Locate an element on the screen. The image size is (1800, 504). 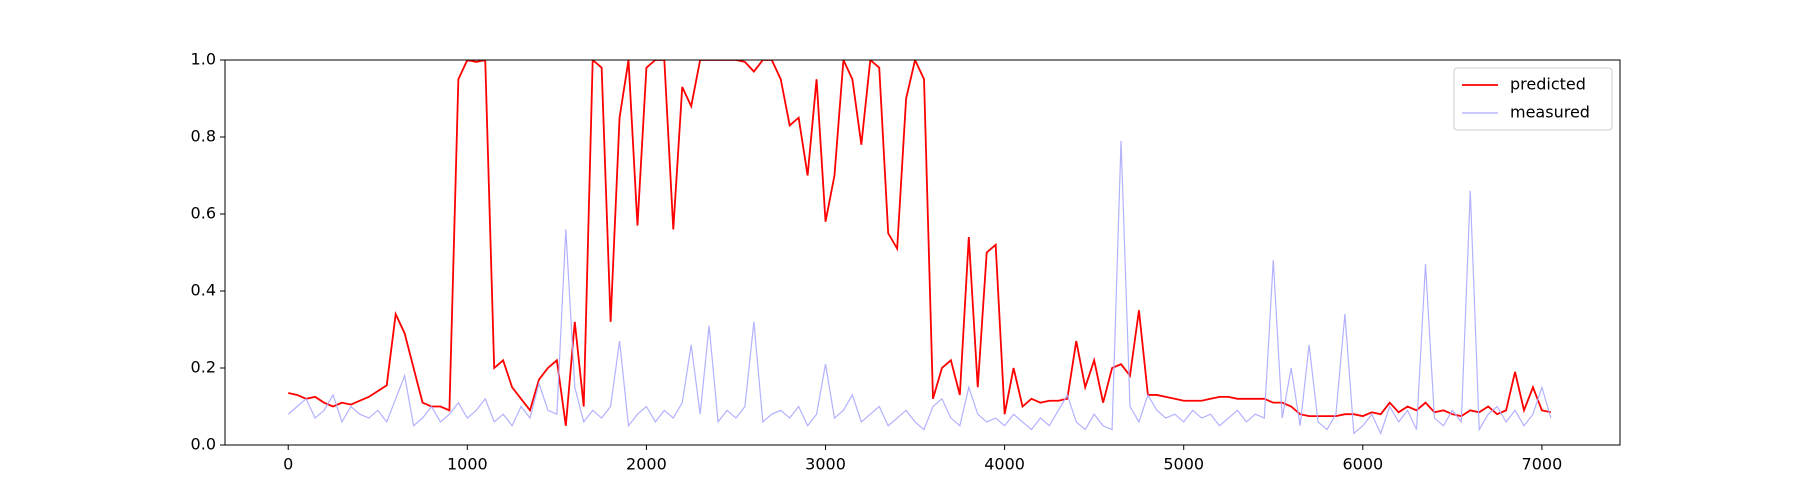
y-tick-label: 0.2 is located at coordinates (203, 367).